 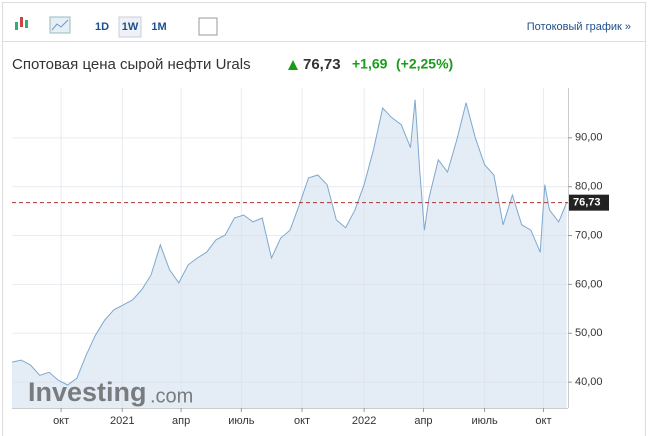 I want to click on change-pct: (+2,25%), so click(x=424, y=64).